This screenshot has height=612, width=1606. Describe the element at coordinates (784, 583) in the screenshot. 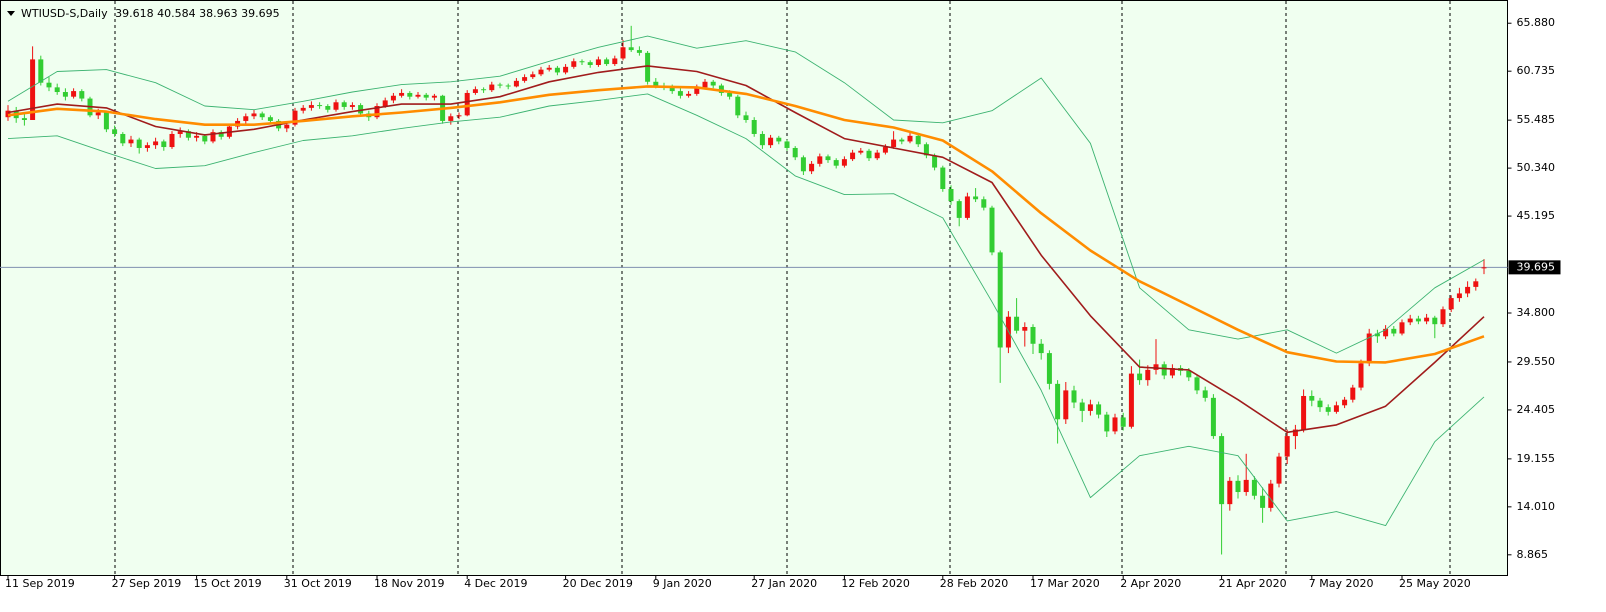

I see `x-tick-label: 27 Jan 2020` at that location.